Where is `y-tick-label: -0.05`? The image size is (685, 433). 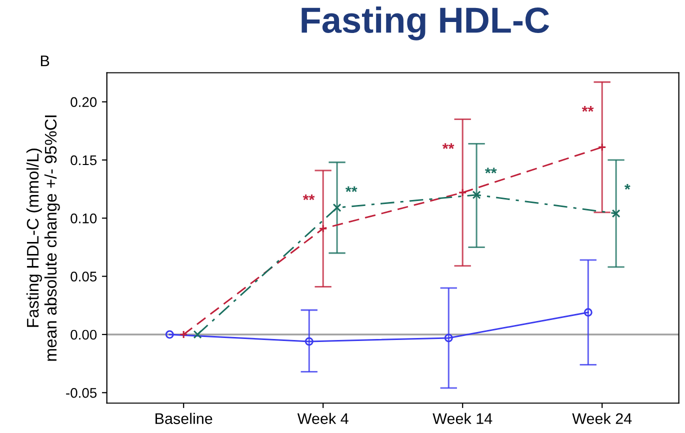 y-tick-label: -0.05 is located at coordinates (81, 393).